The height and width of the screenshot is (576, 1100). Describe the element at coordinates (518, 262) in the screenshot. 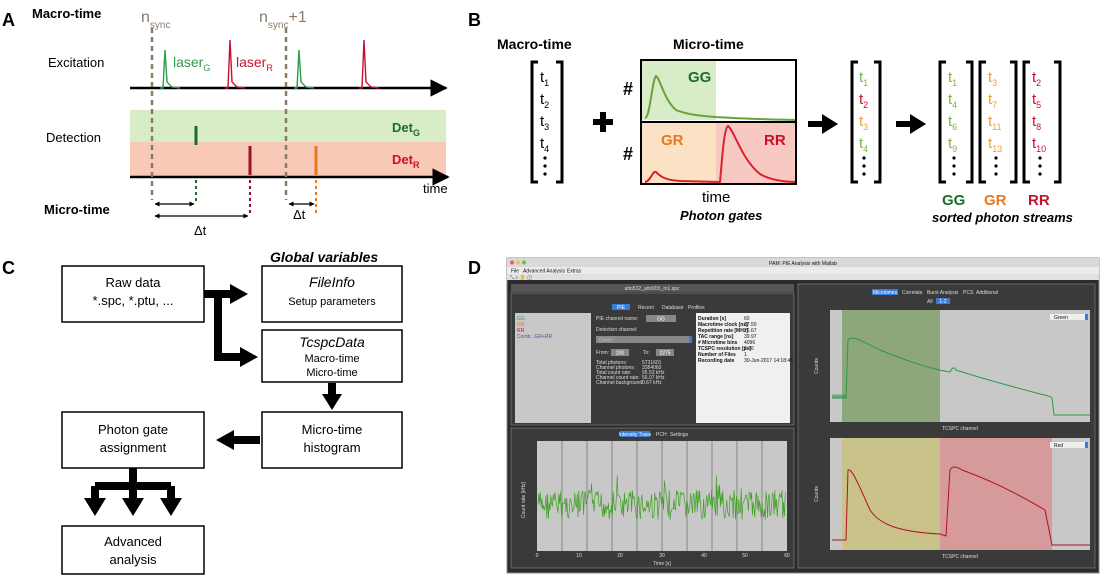

I see `minimize-button` at that location.